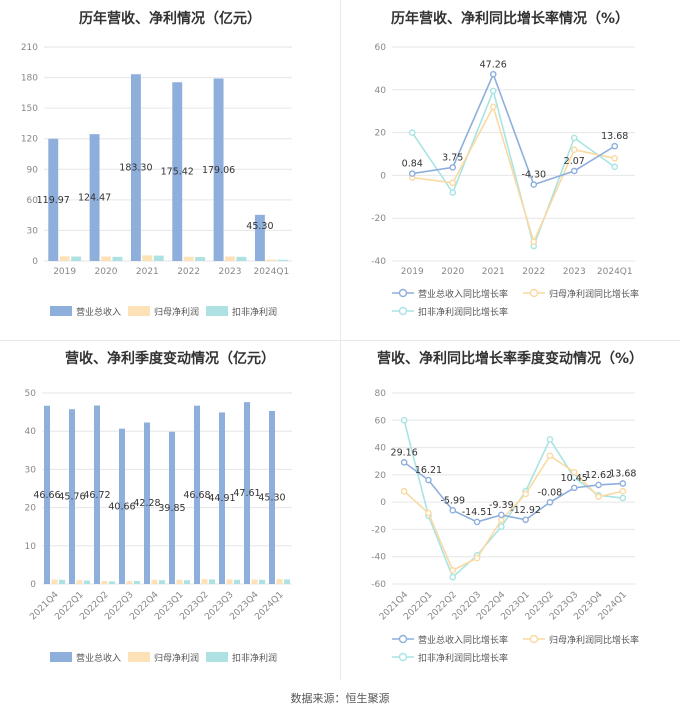  I want to click on data-label: 47.61, so click(246, 493).